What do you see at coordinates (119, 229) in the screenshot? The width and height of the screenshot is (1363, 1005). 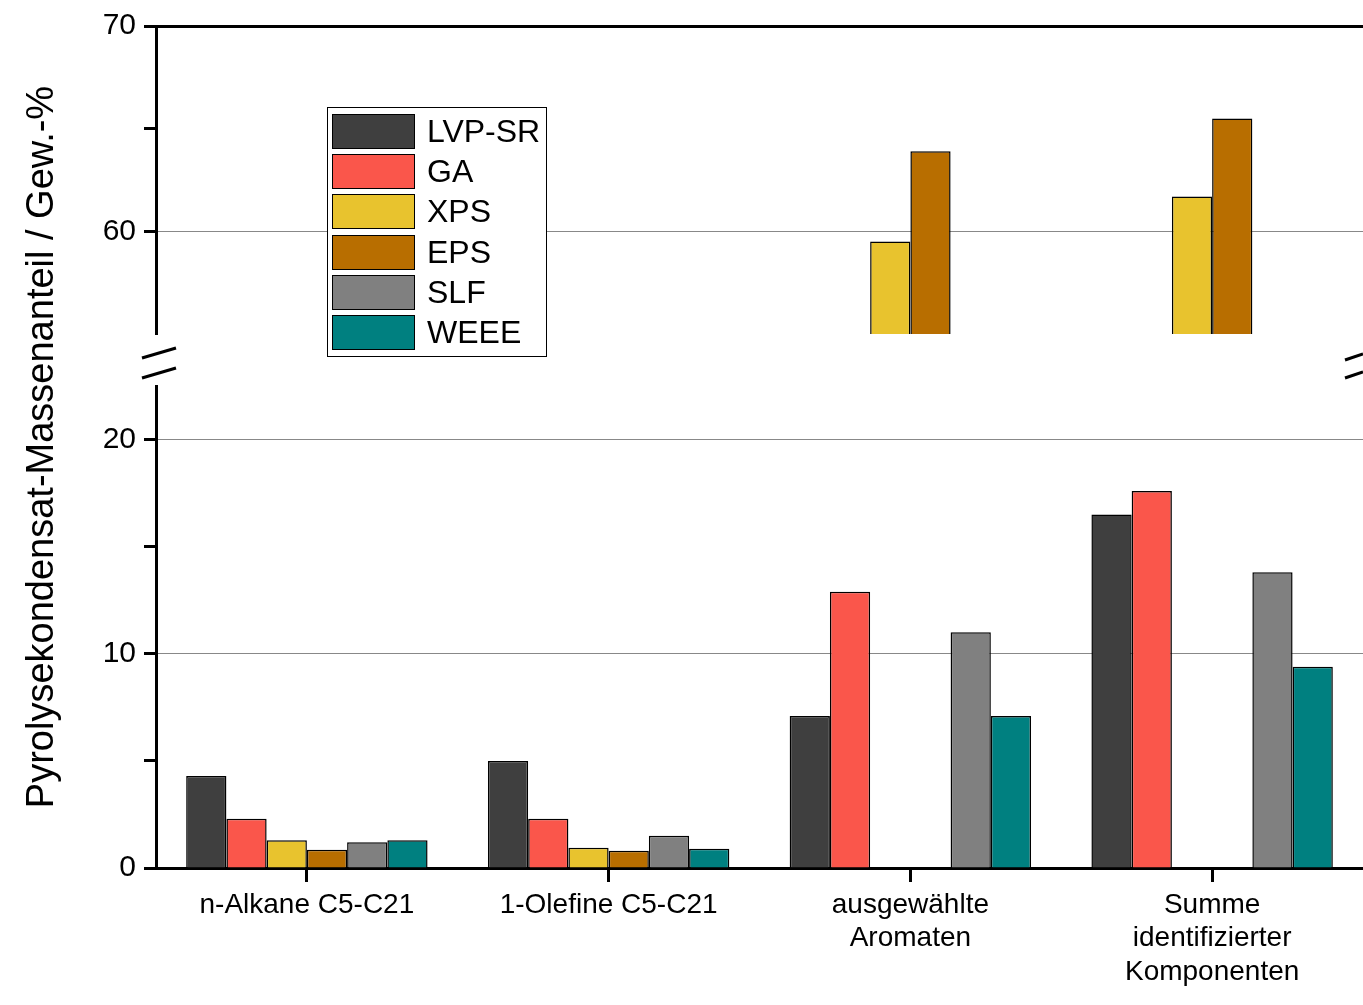 I see `y-tick-label: 60` at bounding box center [119, 229].